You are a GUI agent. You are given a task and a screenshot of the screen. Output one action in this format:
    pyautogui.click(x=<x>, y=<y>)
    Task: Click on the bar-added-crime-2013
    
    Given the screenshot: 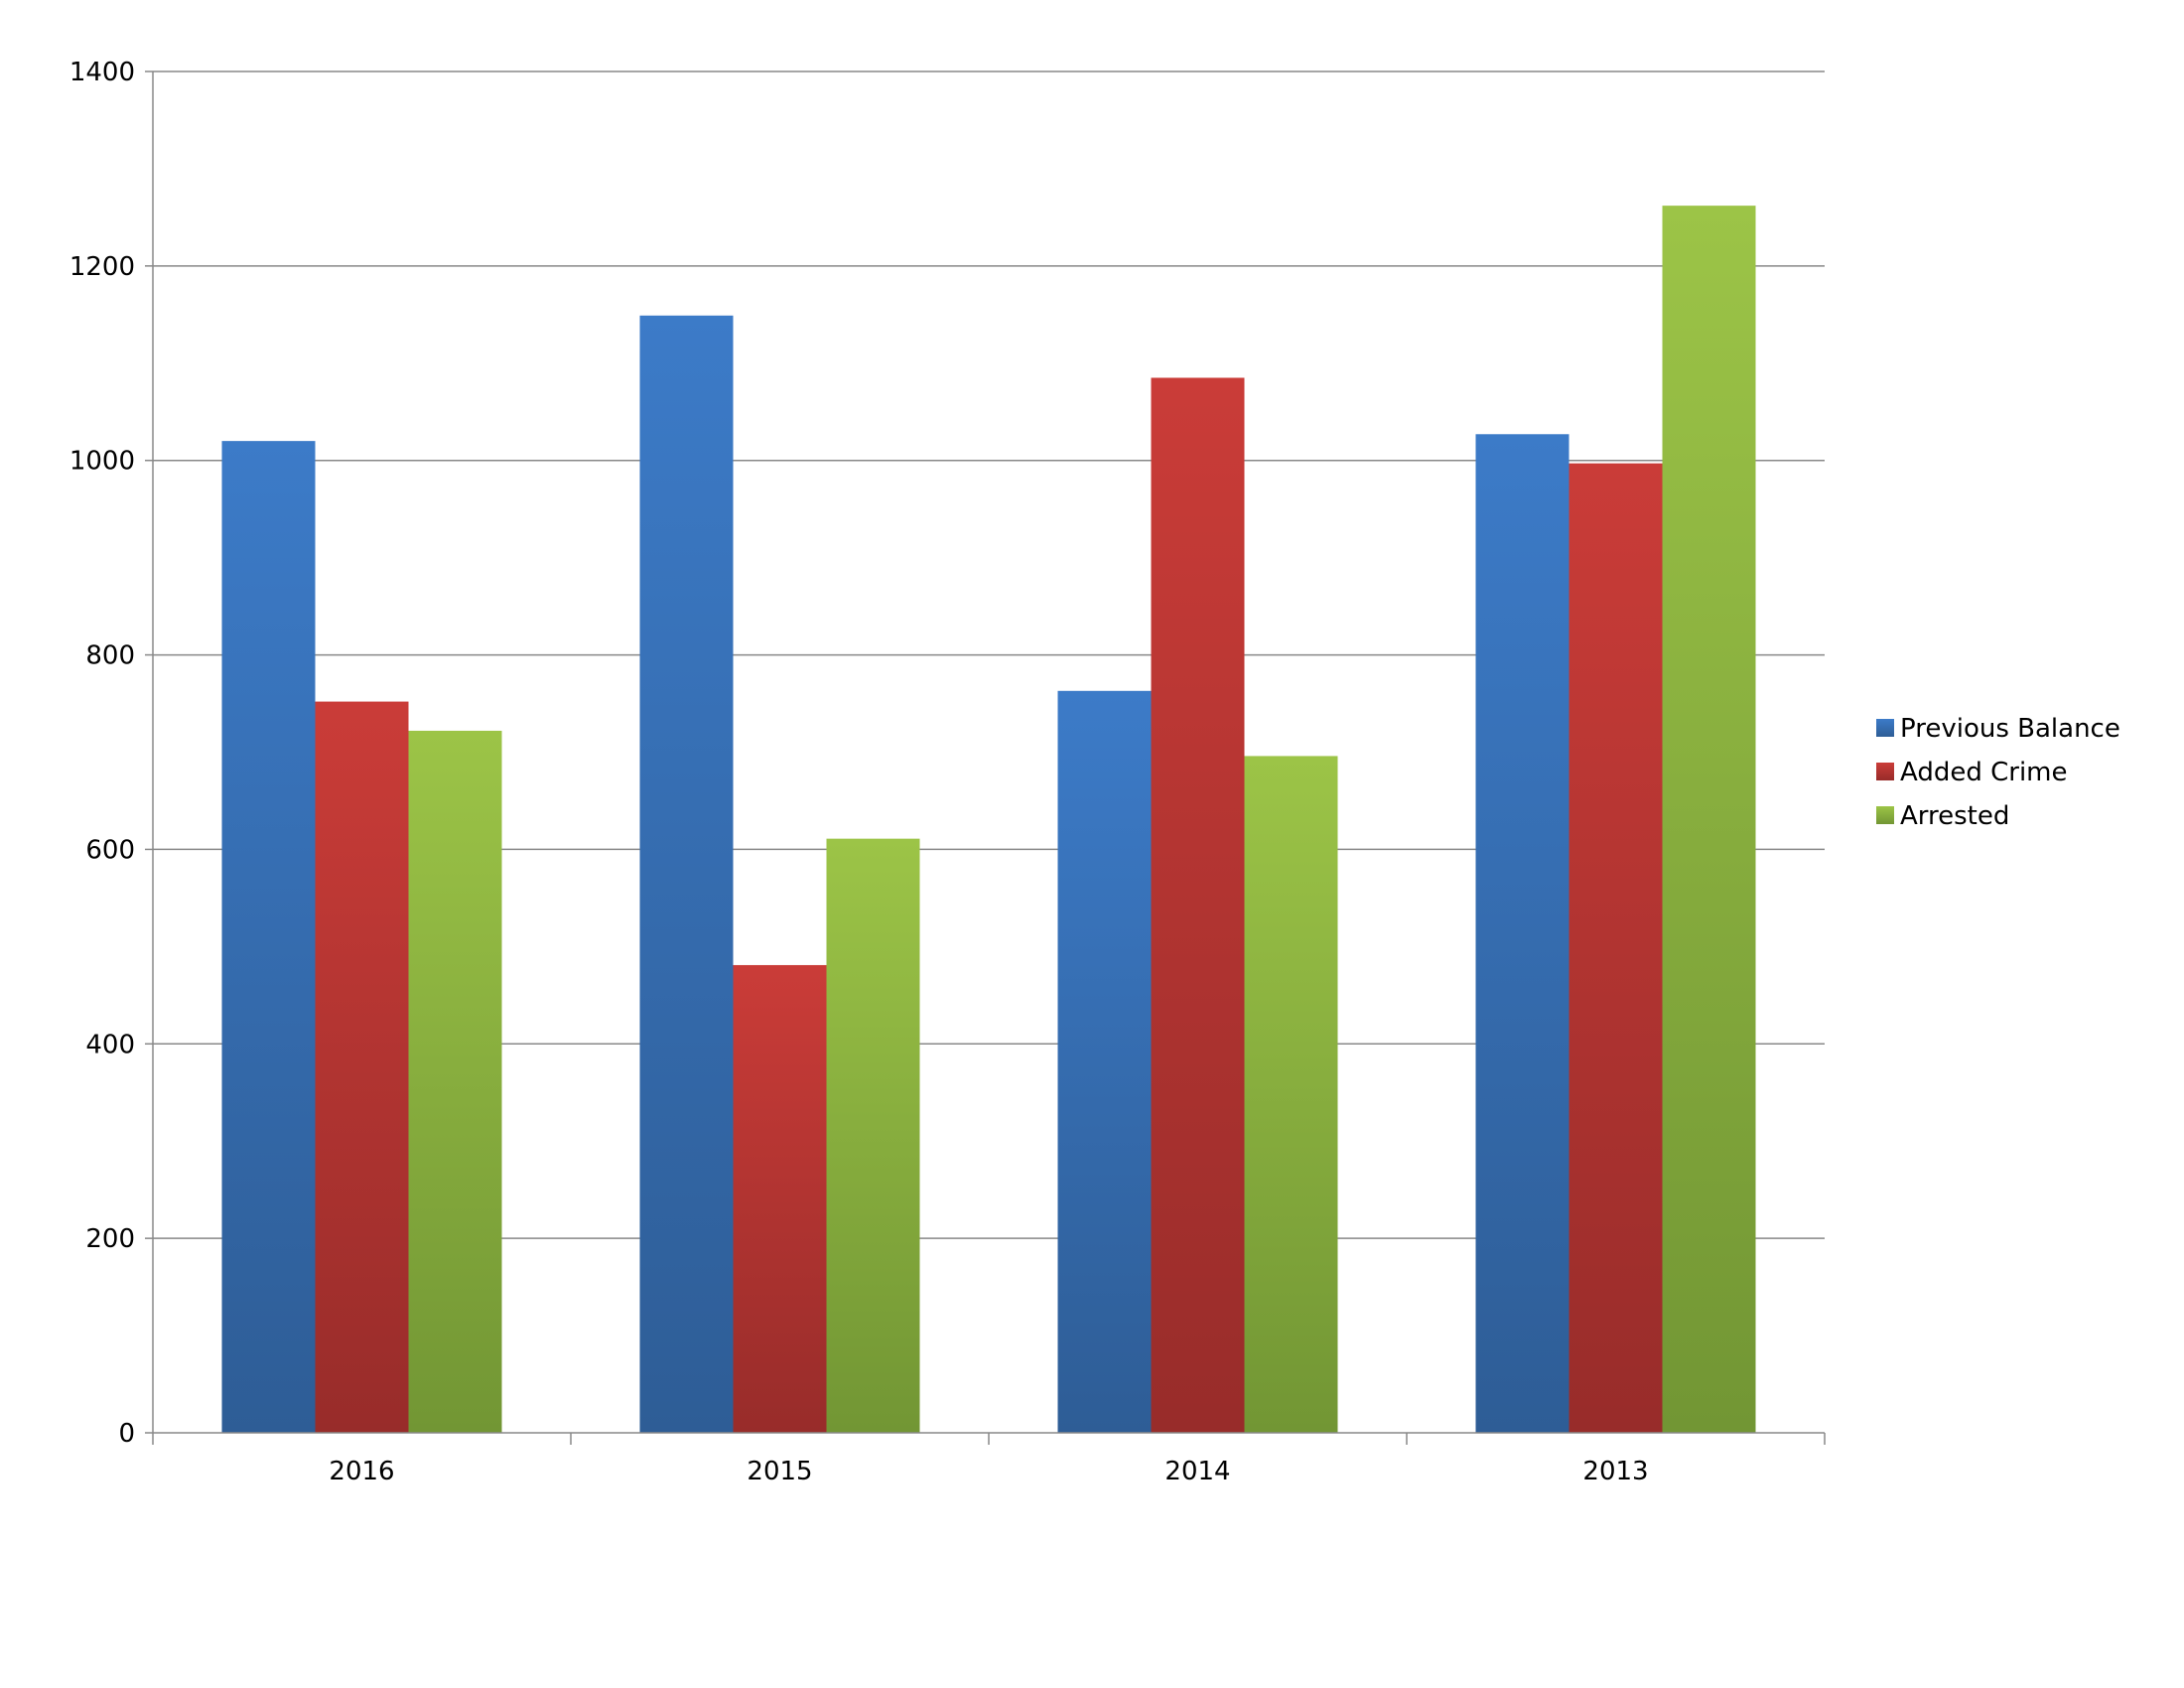 What is the action you would take?
    pyautogui.click(x=1616, y=948)
    